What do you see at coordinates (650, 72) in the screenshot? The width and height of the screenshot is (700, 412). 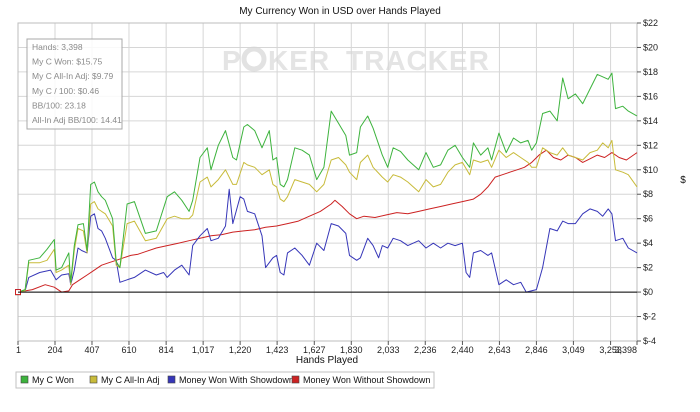 I see `y-tick-label: $18` at bounding box center [650, 72].